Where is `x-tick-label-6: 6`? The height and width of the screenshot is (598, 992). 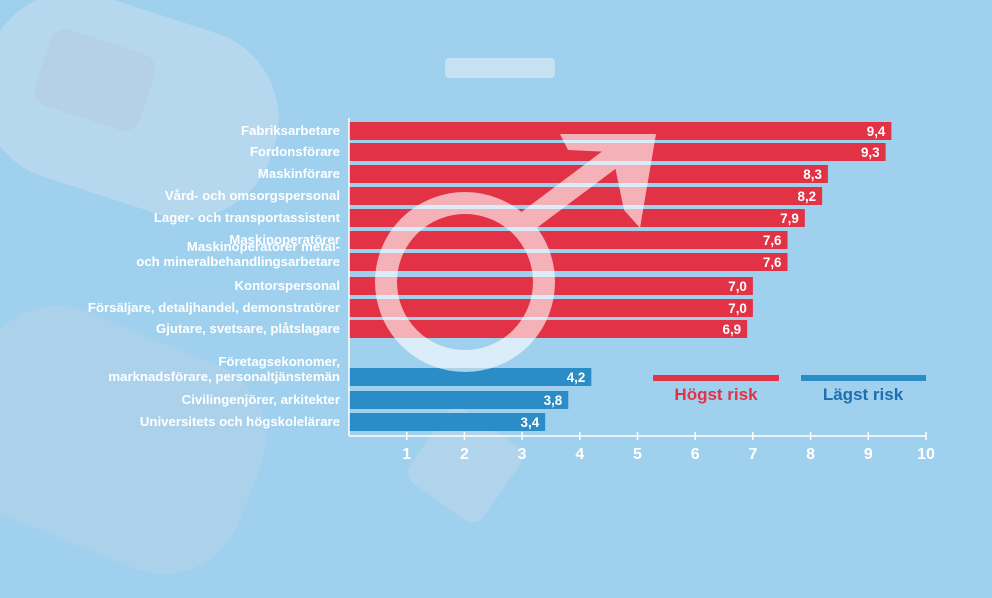
x-tick-label-6: 6 is located at coordinates (695, 454).